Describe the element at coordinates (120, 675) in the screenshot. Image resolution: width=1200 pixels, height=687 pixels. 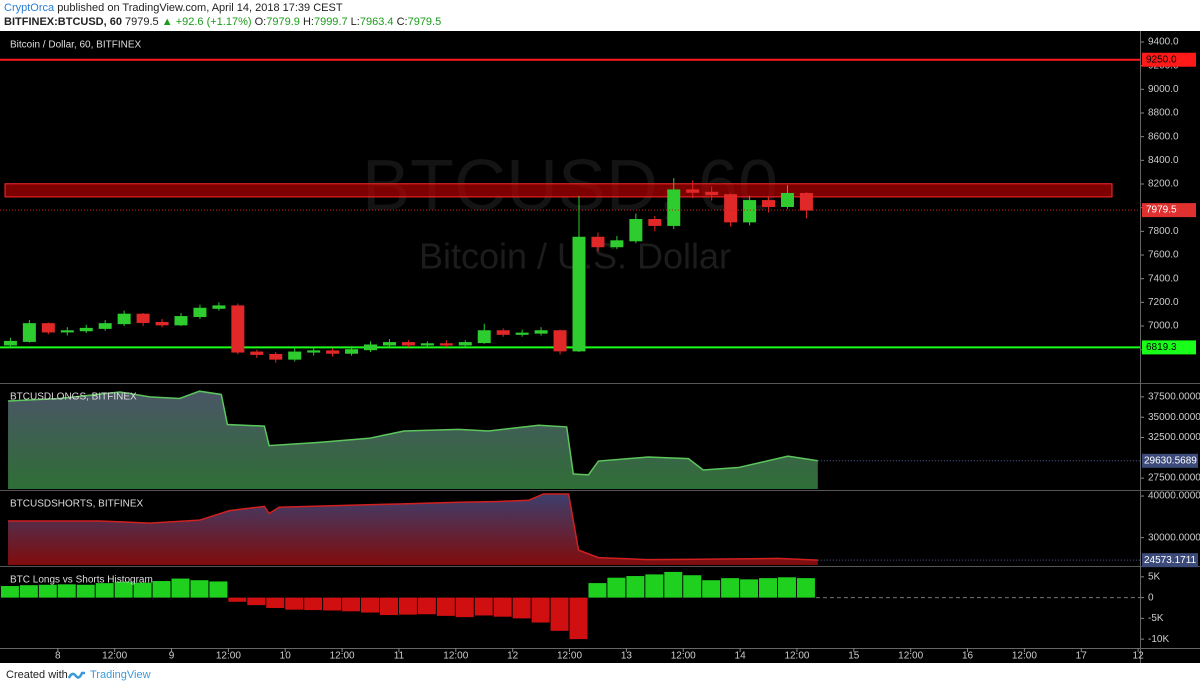
I see `brand: TradingView` at that location.